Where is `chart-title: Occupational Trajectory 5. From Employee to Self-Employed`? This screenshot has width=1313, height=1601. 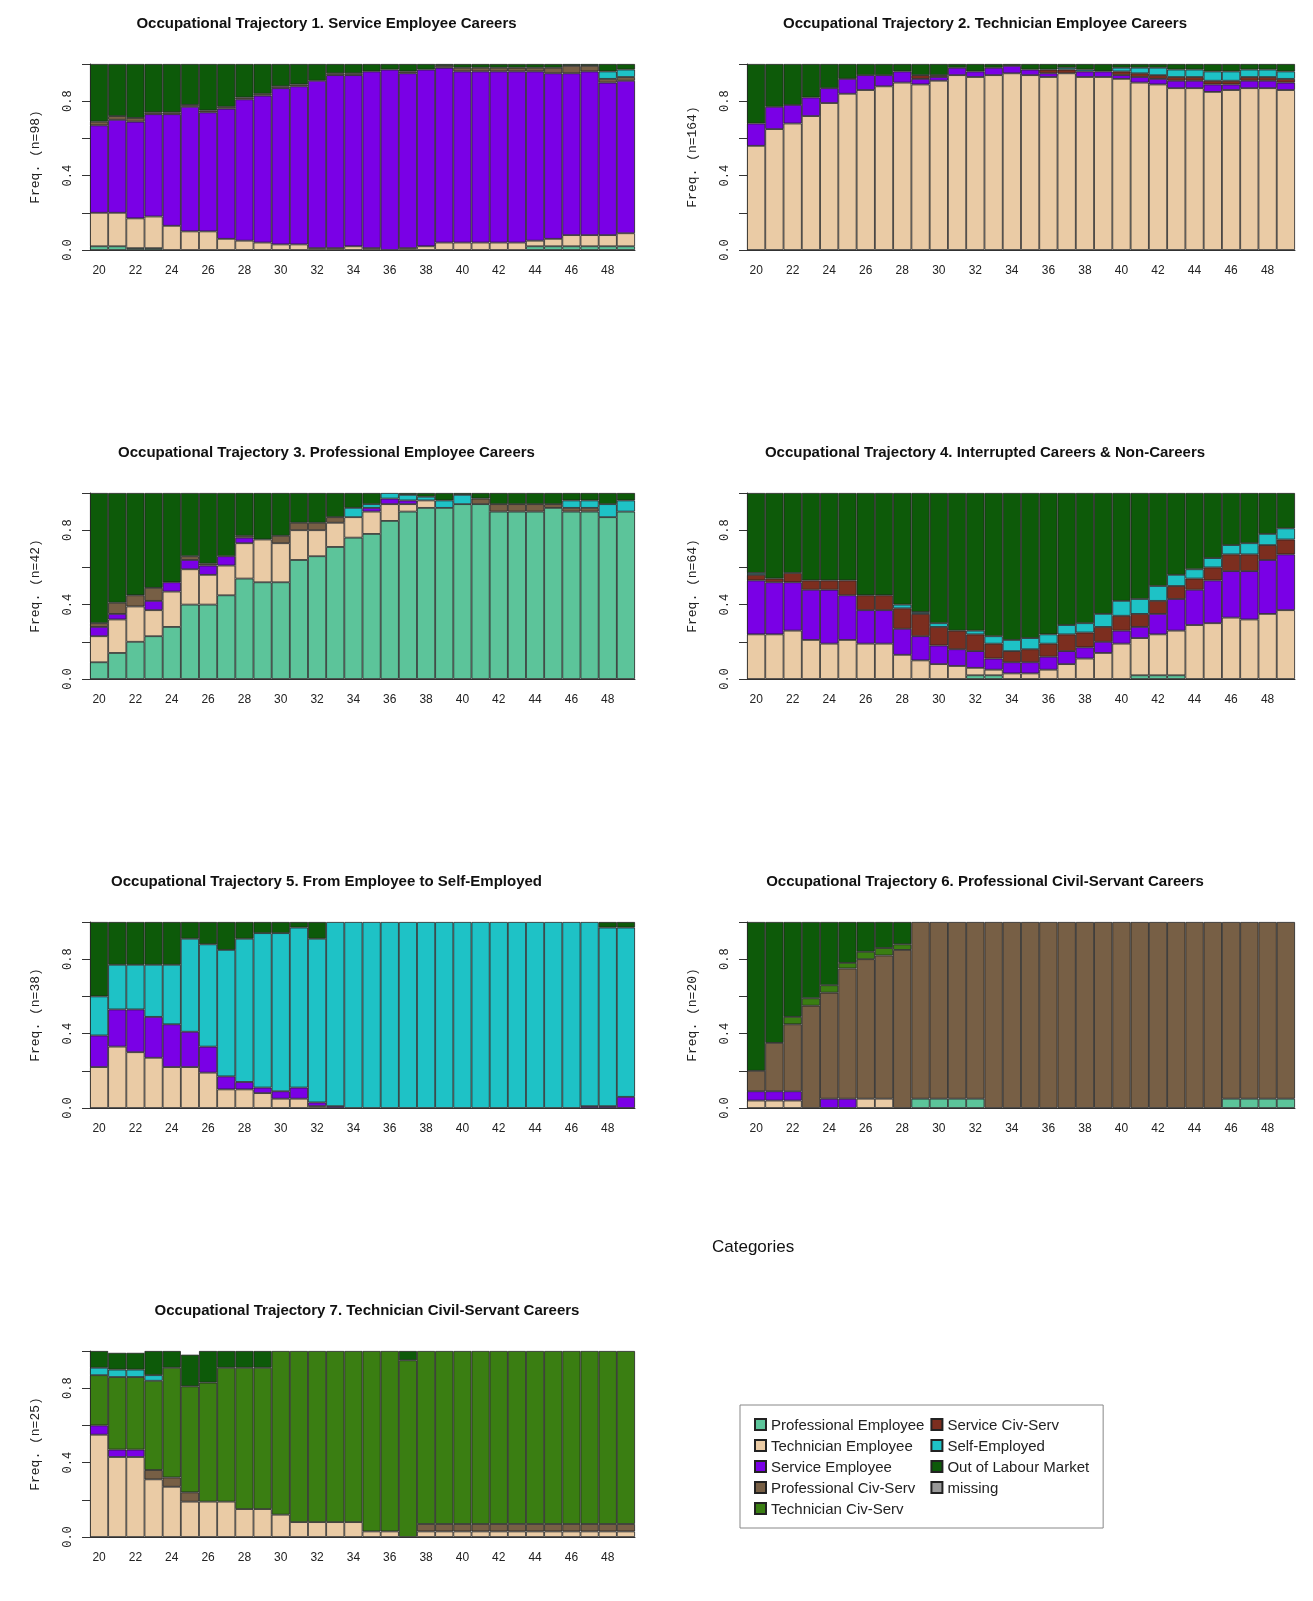 chart-title: Occupational Trajectory 5. From Employee to Self-Employed is located at coordinates (326, 880).